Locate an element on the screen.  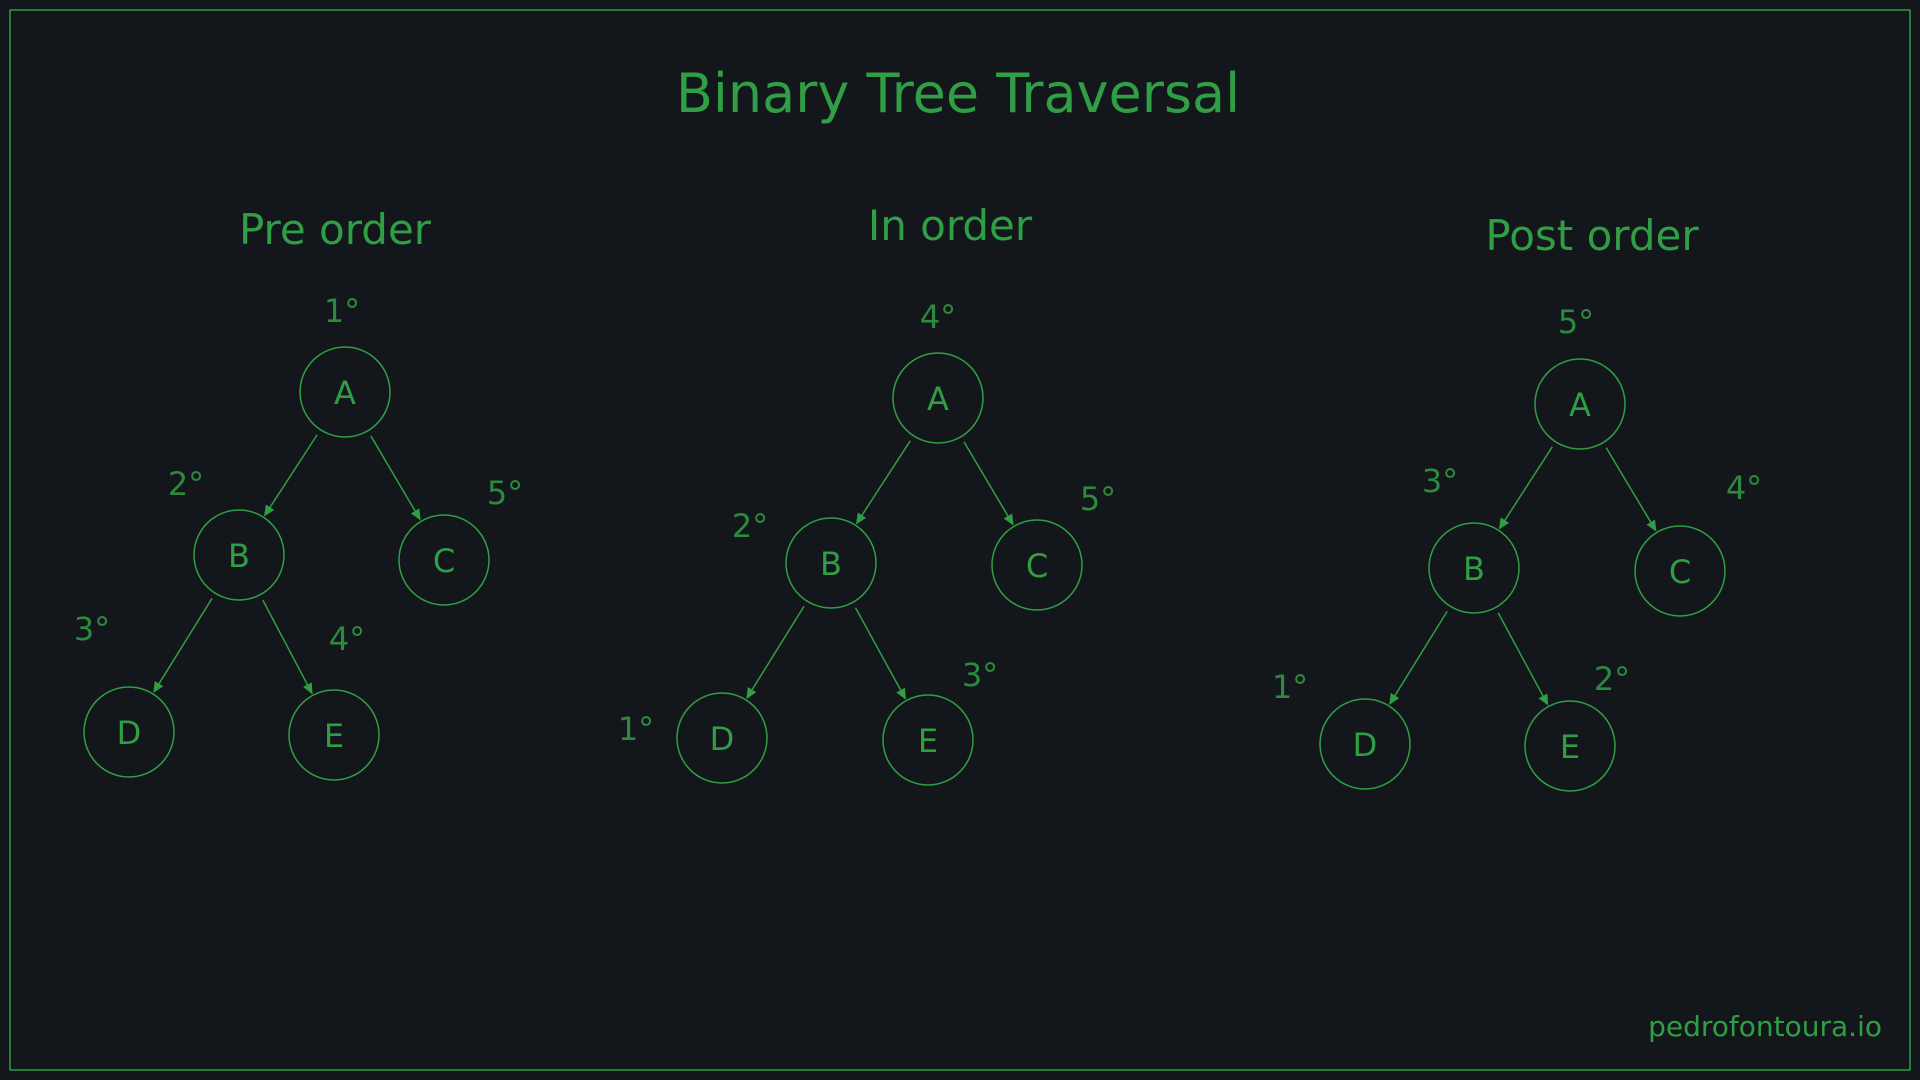
traversal-panel: Post order A 5° B 3° C 4° D 1° E 2° is located at coordinates (1517, 501).